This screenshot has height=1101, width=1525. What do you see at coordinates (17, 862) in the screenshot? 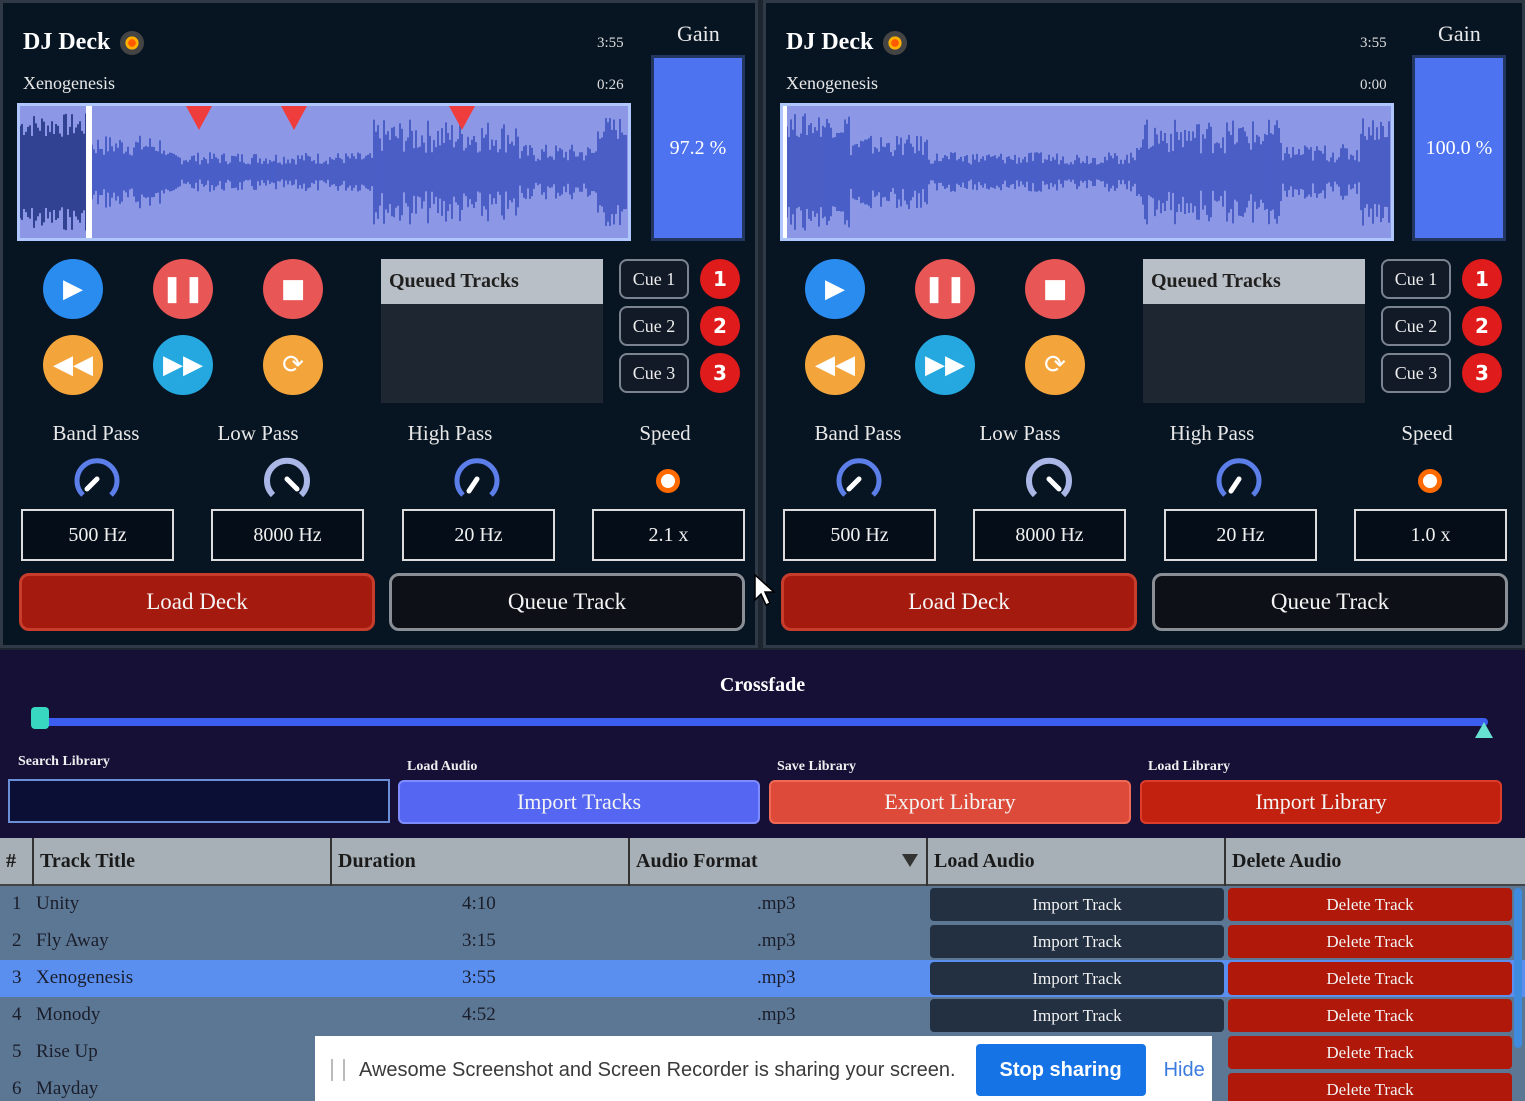
I see `column-header-number: #` at bounding box center [17, 862].